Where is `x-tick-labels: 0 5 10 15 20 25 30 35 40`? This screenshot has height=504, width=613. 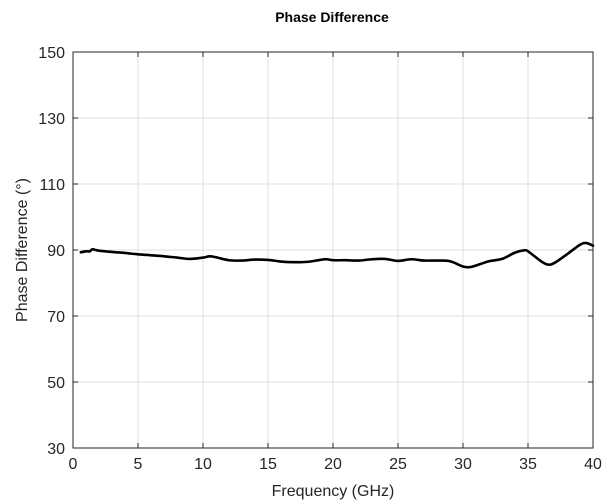 x-tick-labels: 0 5 10 15 20 25 30 35 40 is located at coordinates (335, 464).